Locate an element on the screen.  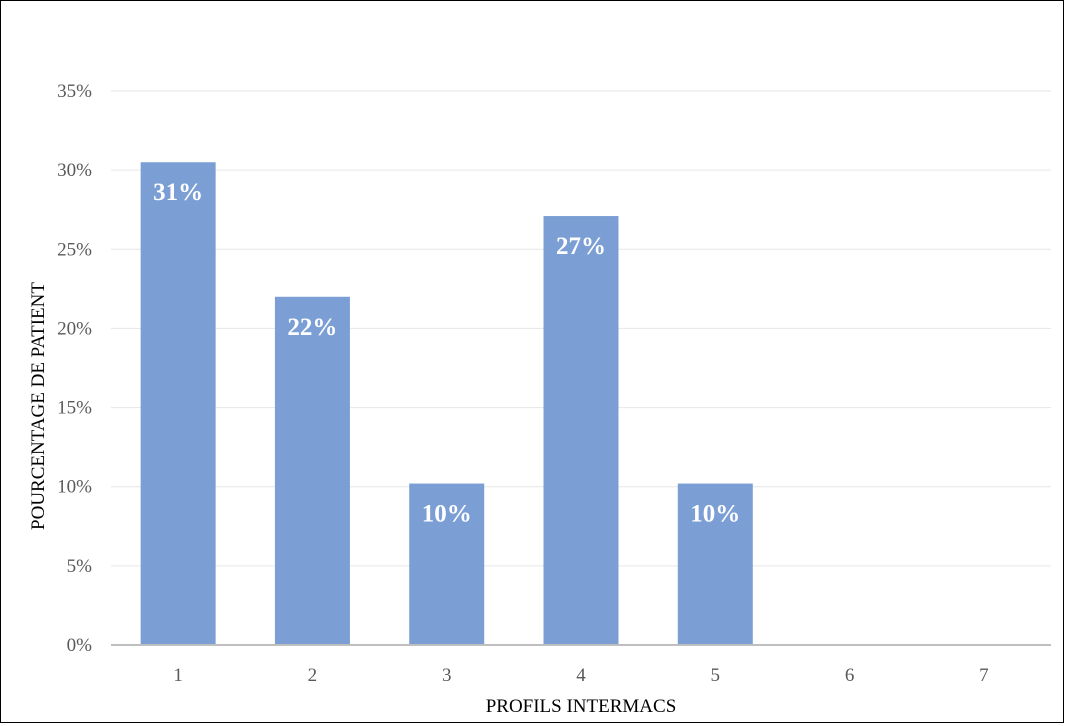
x-tick-label: 7 is located at coordinates (984, 675).